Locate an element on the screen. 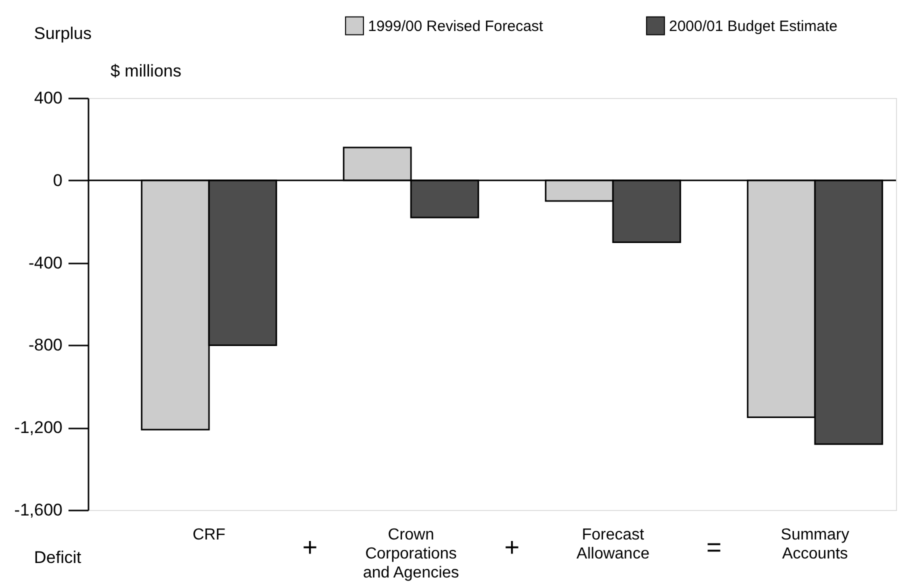 This screenshot has width=906, height=588. x-tick-label: Summary Accounts is located at coordinates (815, 544).